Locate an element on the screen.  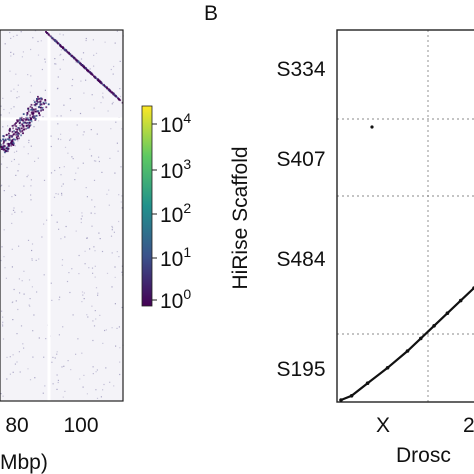
x-axis-label: Drosc is located at coordinates (423, 455).